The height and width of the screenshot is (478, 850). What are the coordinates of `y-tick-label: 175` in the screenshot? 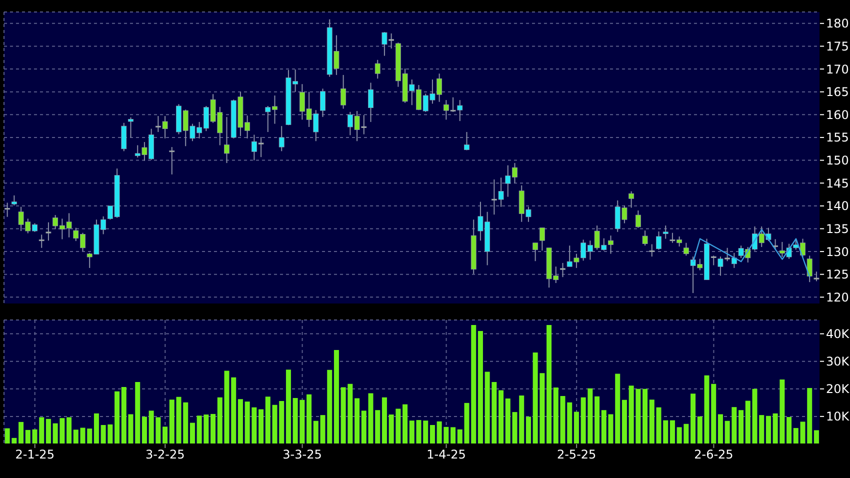 It's located at (837, 46).